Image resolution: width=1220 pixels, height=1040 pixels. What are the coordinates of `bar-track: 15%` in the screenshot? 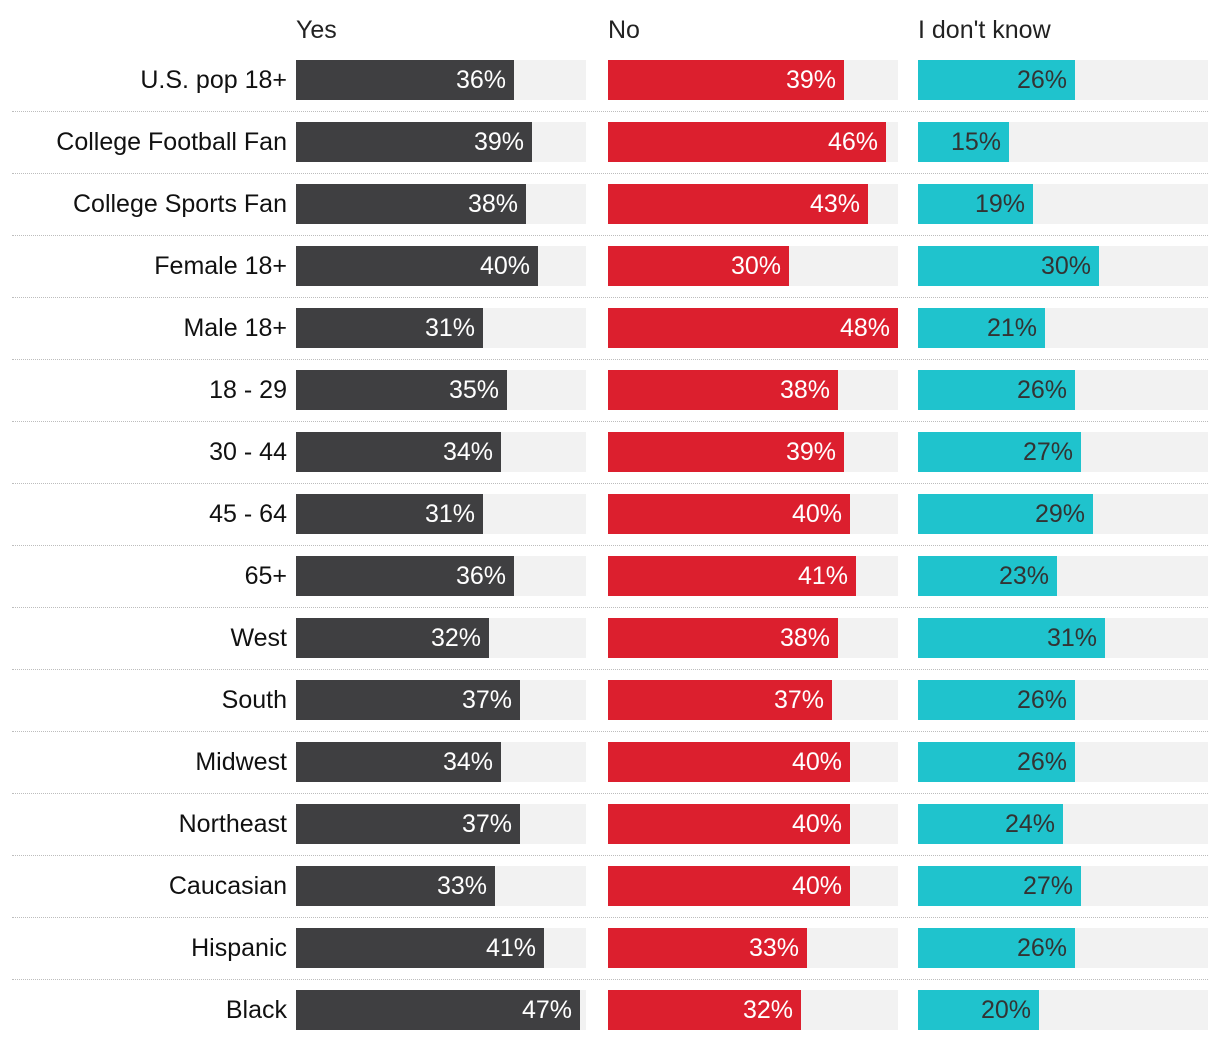 It's located at (1063, 142).